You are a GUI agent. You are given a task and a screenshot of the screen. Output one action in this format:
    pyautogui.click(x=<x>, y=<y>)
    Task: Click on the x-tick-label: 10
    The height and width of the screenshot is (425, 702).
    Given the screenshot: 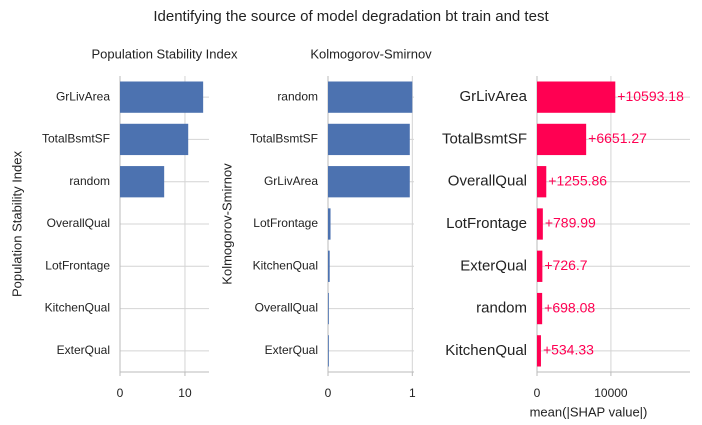 What is the action you would take?
    pyautogui.click(x=185, y=393)
    